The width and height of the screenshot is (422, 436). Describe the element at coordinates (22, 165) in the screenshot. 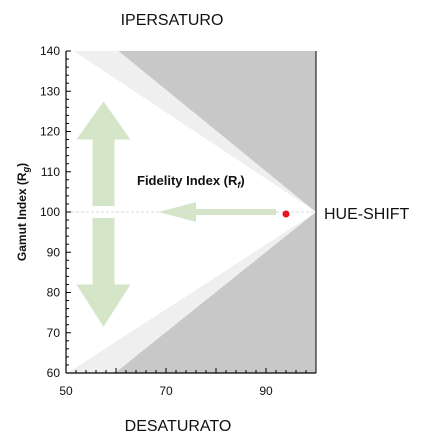

I see `y-axis-title-close: )` at that location.